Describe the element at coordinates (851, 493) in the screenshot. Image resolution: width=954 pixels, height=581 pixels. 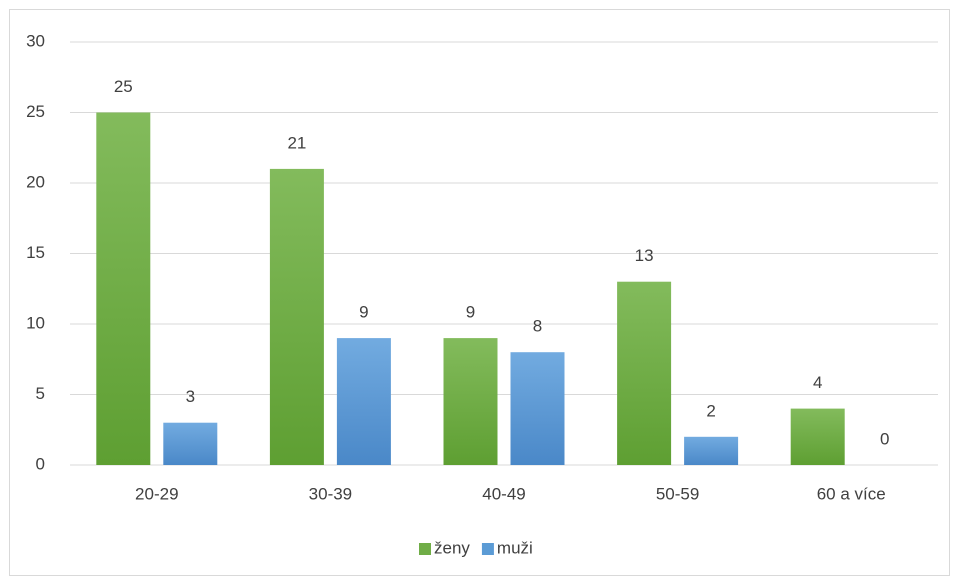
I see `x-tick-label: 60 a více` at that location.